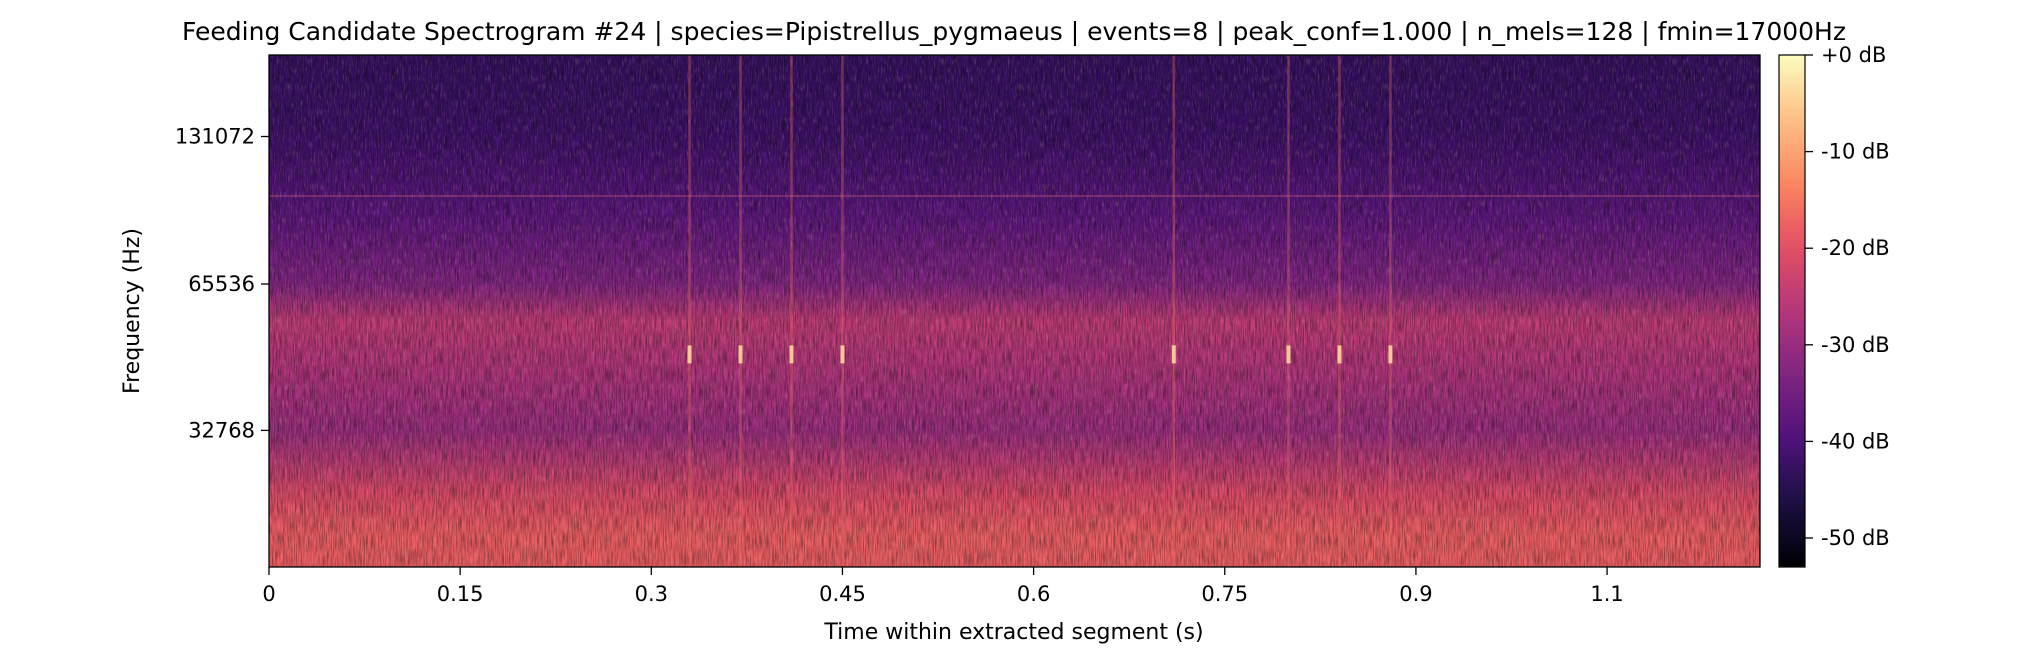 The height and width of the screenshot is (664, 2029). Describe the element at coordinates (1855, 345) in the screenshot. I see `colorbar-tick-label: -30 dB` at that location.